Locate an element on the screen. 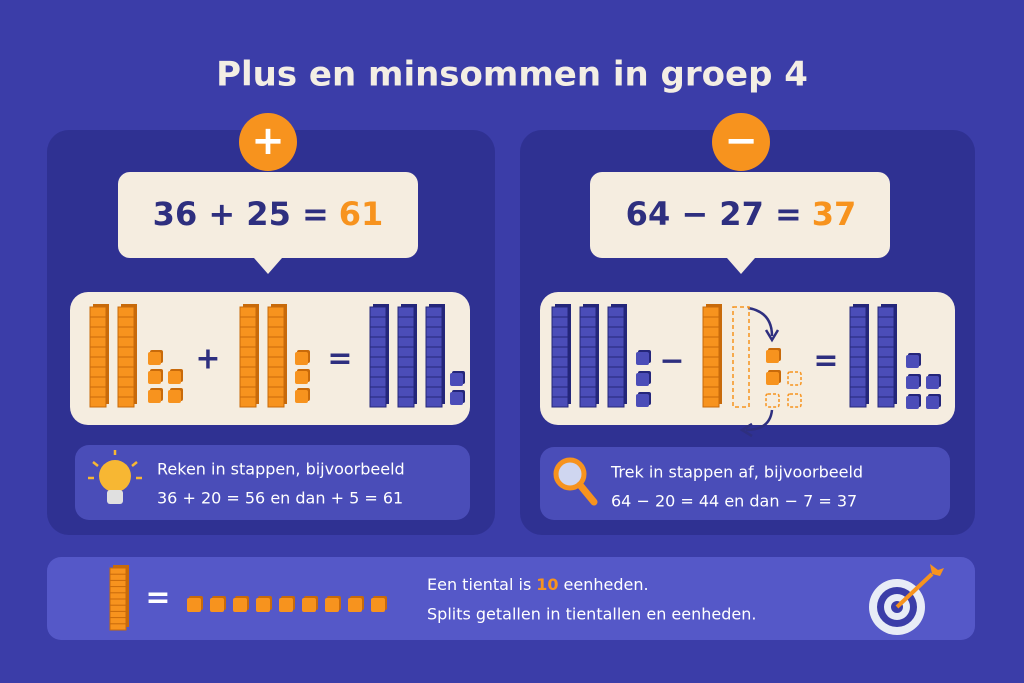 This screenshot has height=683, width=1024. title: Plus en minsommen in groep 4 is located at coordinates (512, 75).